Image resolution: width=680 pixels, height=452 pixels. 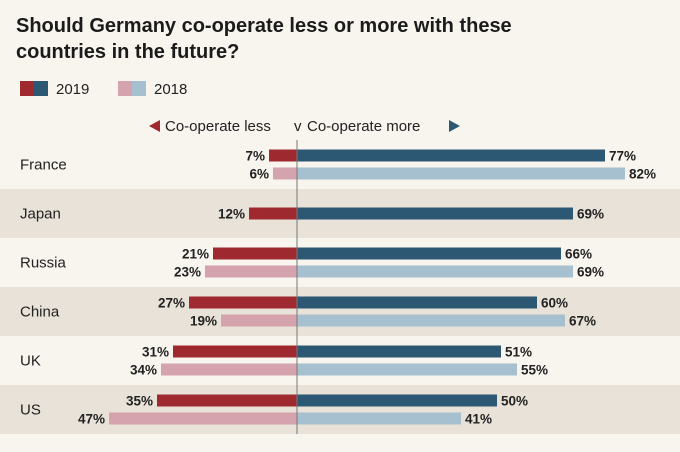 What do you see at coordinates (43, 165) in the screenshot?
I see `category-label-france: France` at bounding box center [43, 165].